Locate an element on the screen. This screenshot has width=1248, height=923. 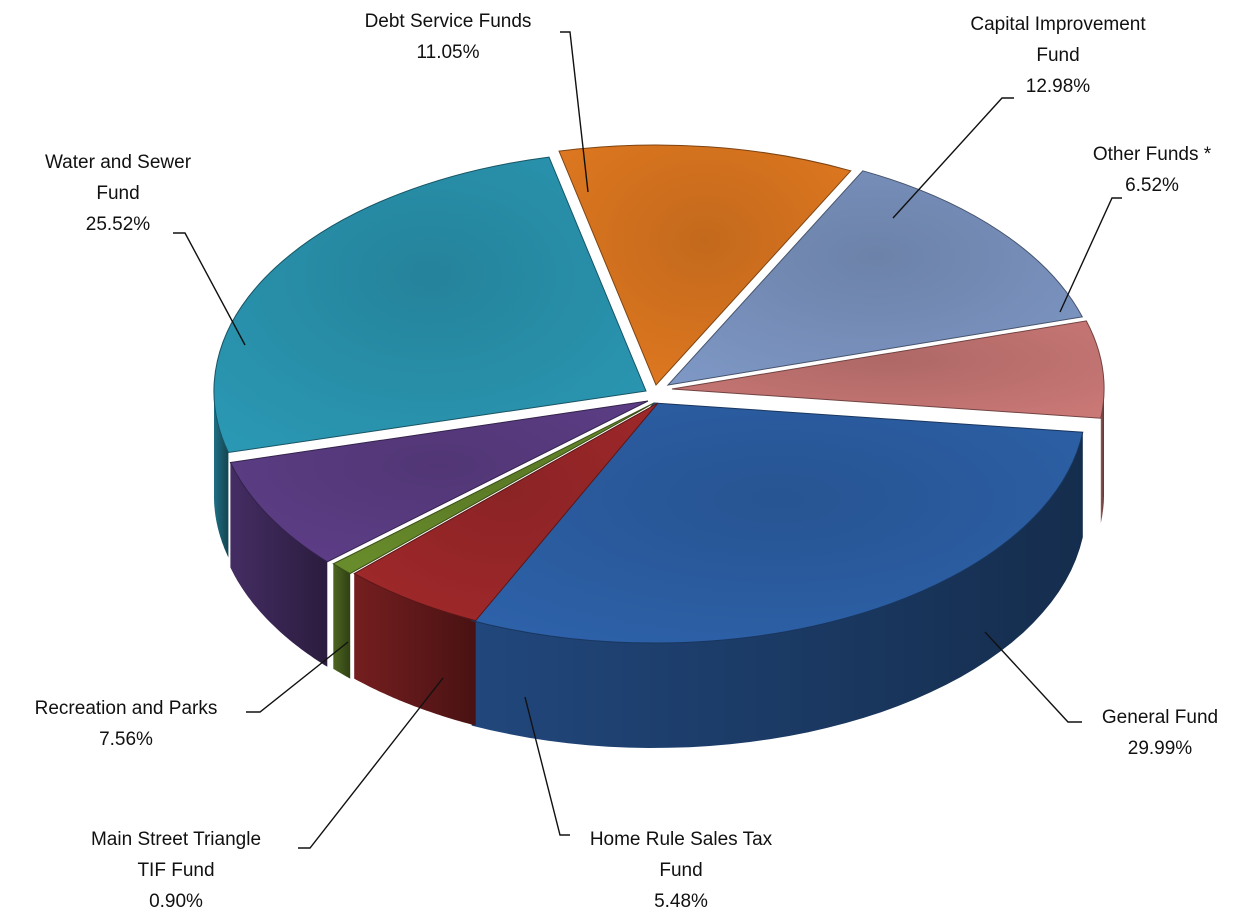
slice-percent-label: 0.90% is located at coordinates (176, 901).